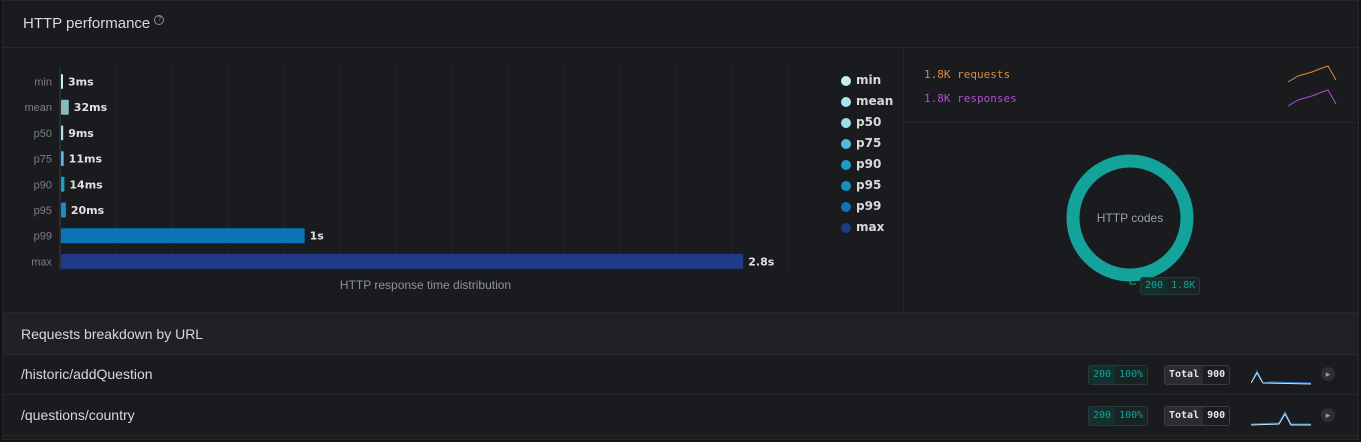  Describe the element at coordinates (78, 415) in the screenshot. I see `url-path: /questions/country` at that location.